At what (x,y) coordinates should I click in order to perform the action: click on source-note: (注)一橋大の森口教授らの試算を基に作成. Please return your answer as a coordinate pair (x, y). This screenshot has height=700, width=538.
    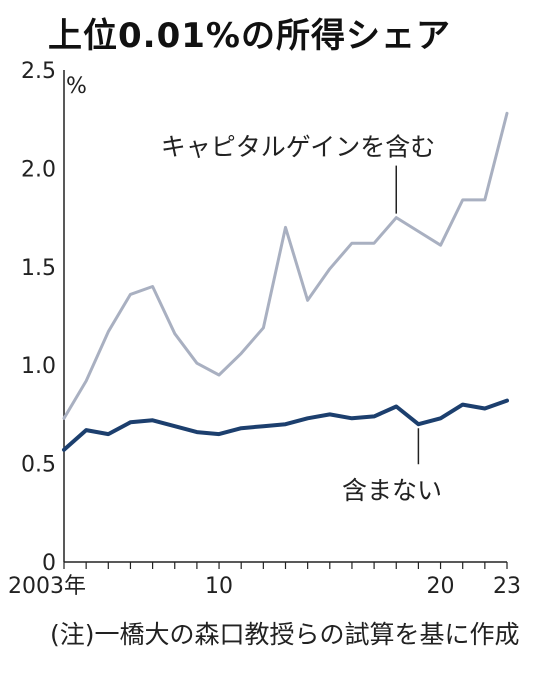
    Looking at the image, I should click on (285, 634).